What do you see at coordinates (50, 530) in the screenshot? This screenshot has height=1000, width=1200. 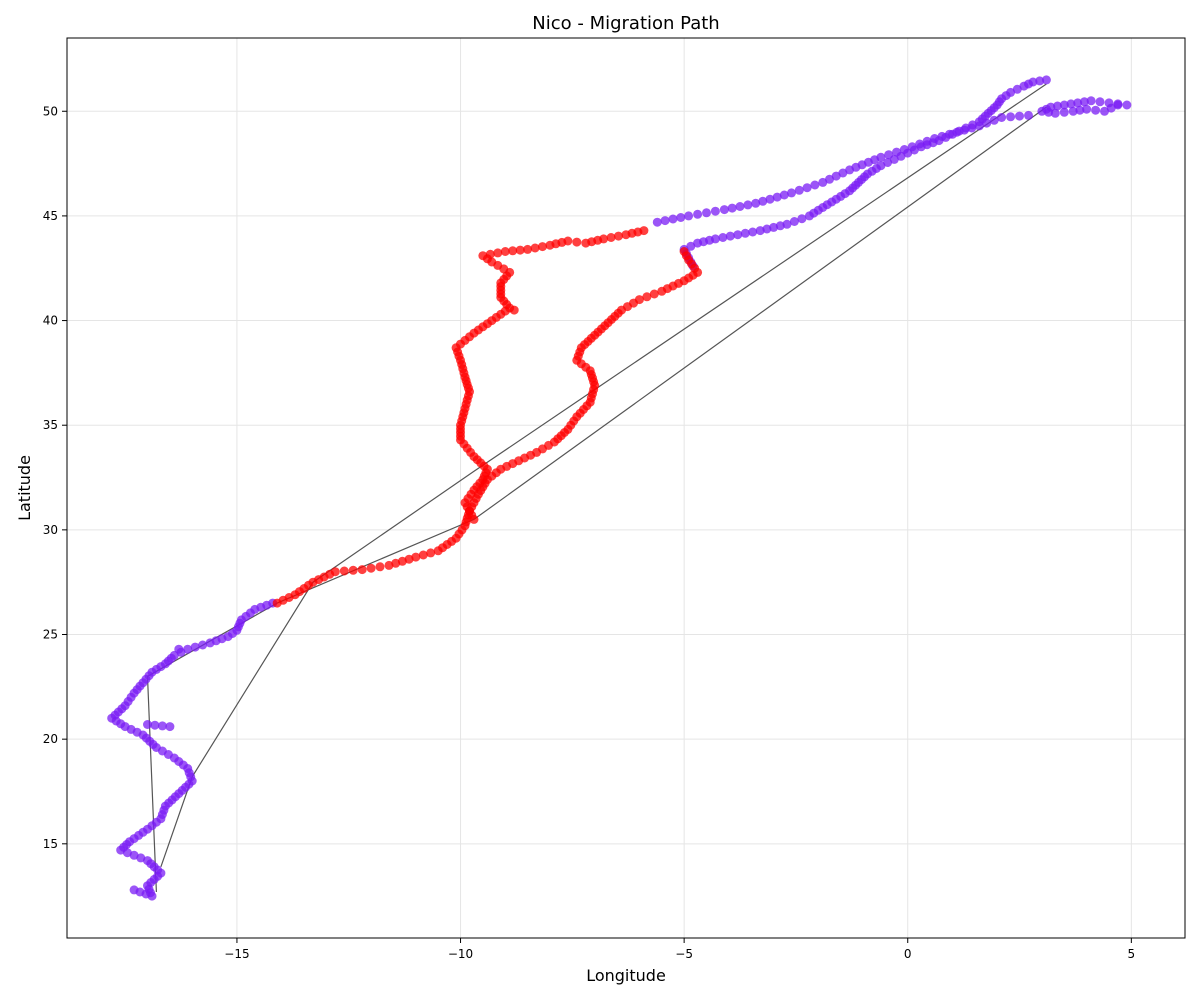 I see `y-tick-label: 30` at bounding box center [50, 530].